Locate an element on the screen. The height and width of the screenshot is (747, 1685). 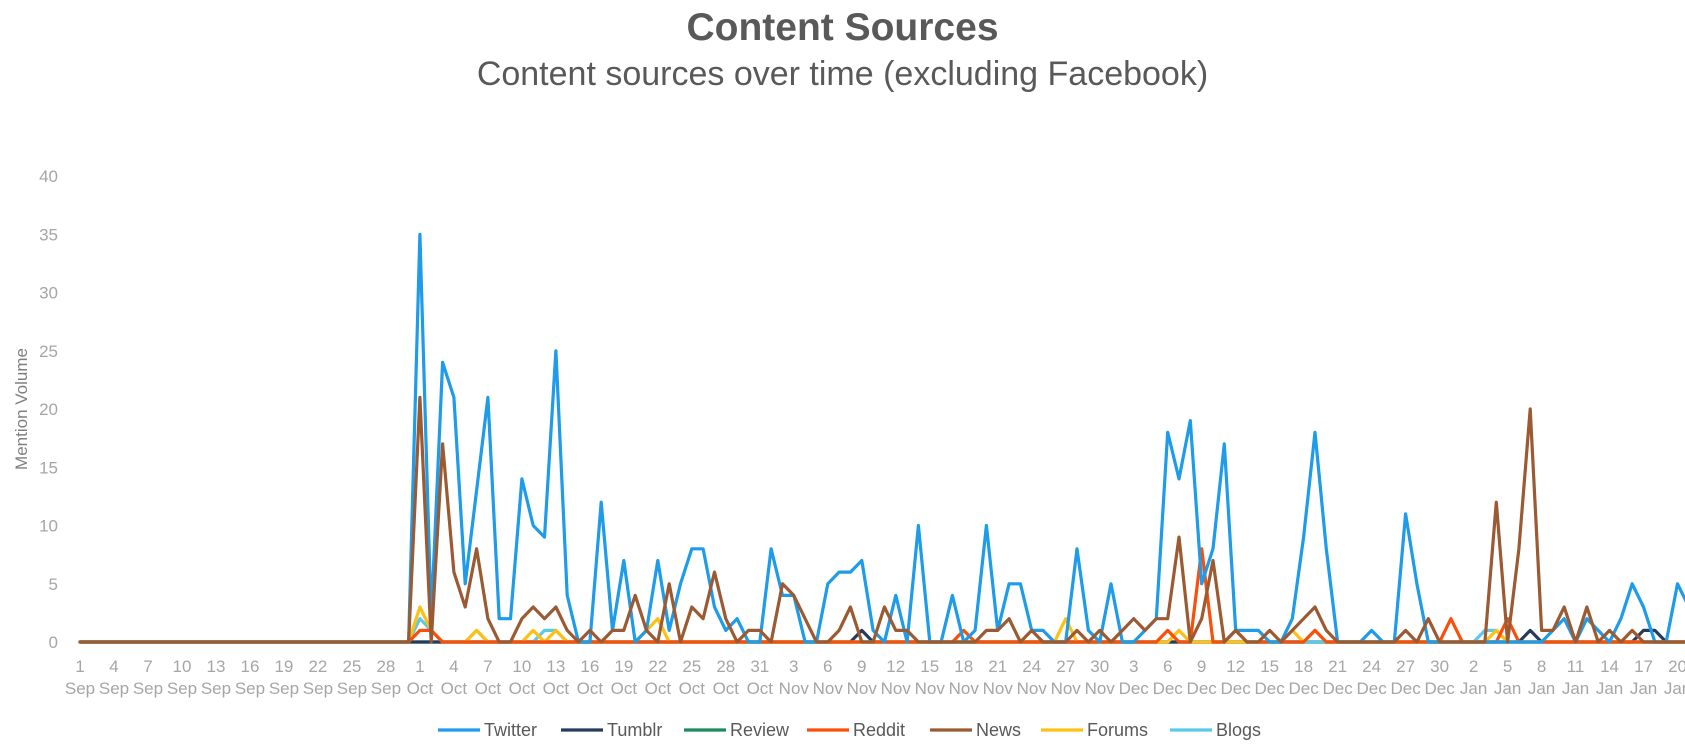
x-tick-label-day: 20 is located at coordinates (1676, 666).